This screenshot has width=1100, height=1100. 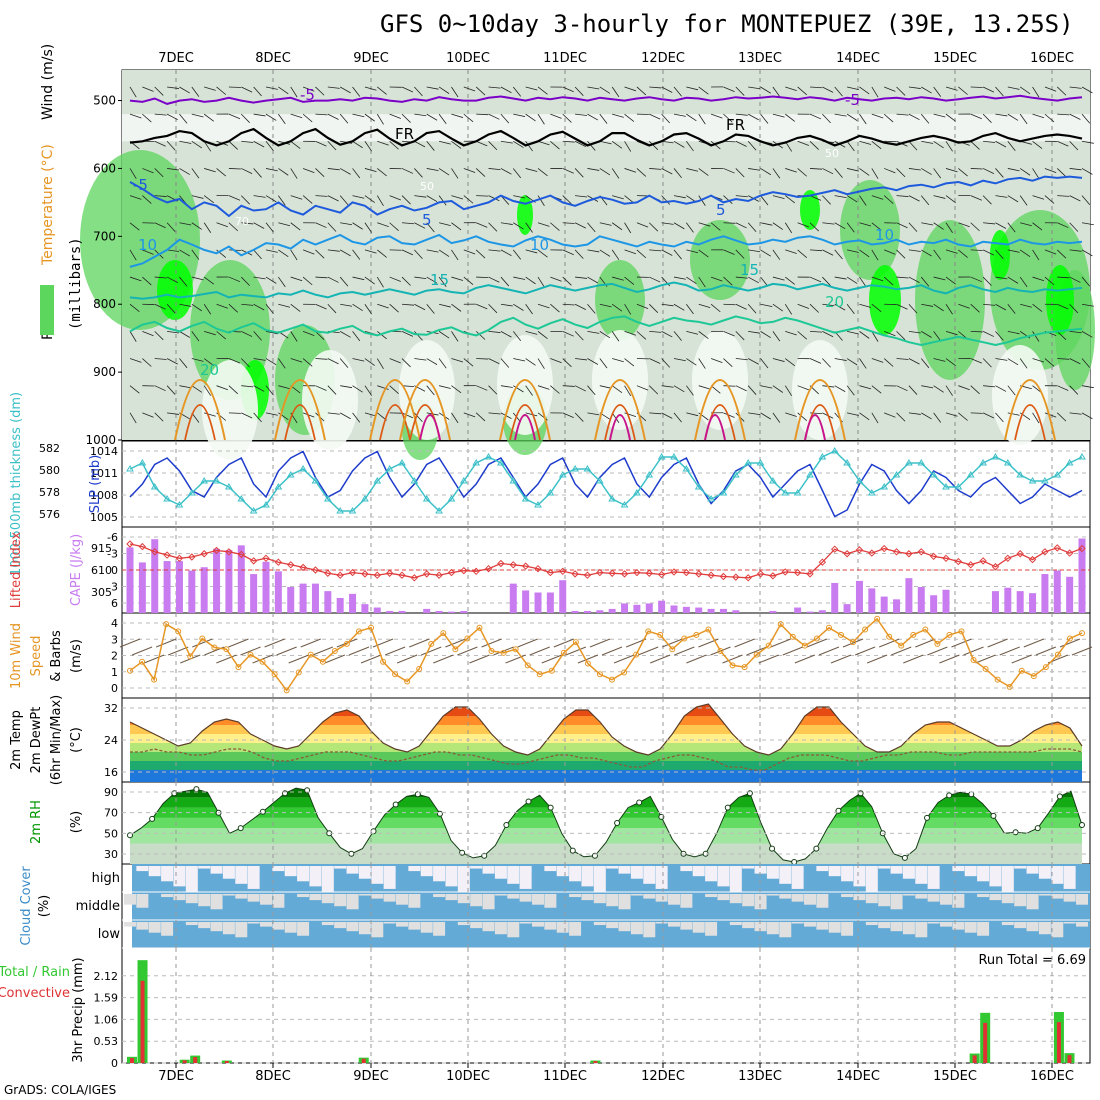 What do you see at coordinates (606, 484) in the screenshot?
I see `slp-line` at bounding box center [606, 484].